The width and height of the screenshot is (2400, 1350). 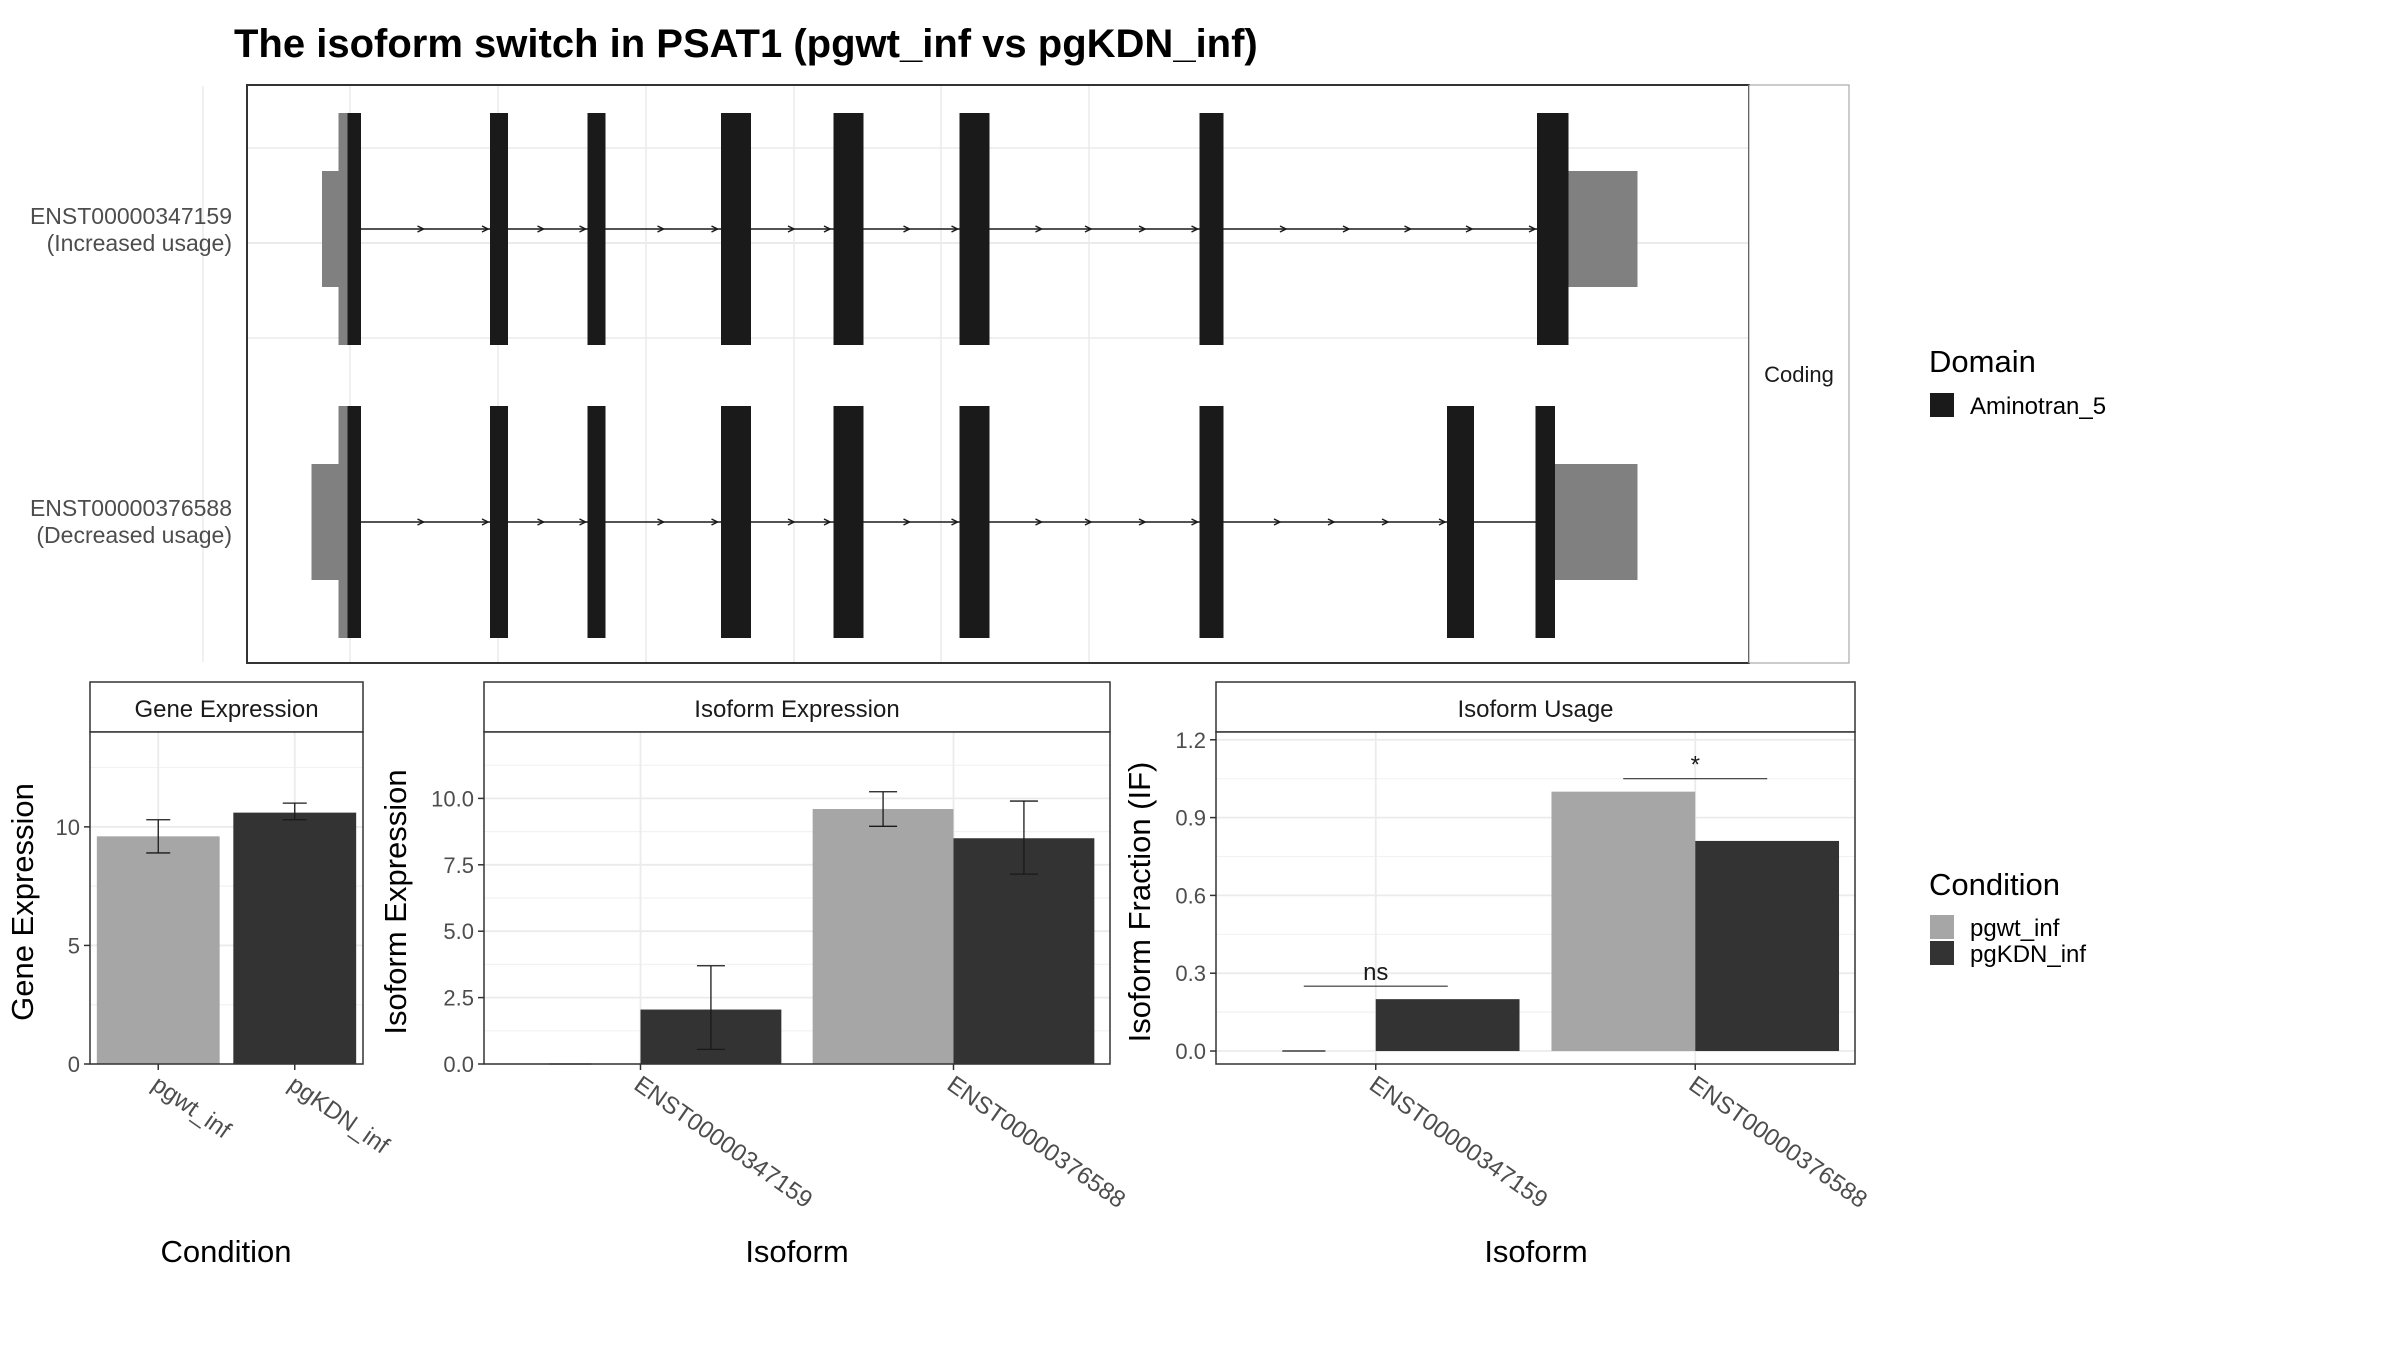 What do you see at coordinates (1535, 1251) in the screenshot?
I see `isoform-usage-xlabel: Isoform` at bounding box center [1535, 1251].